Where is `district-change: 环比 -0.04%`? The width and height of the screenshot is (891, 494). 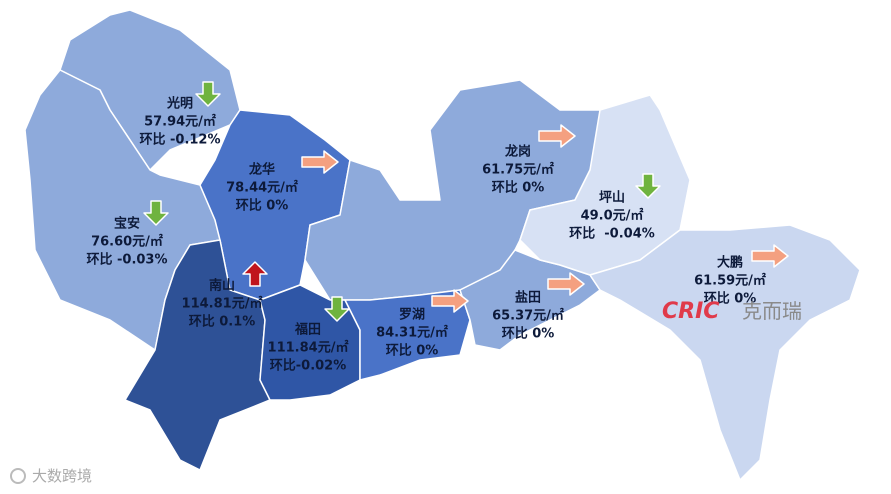 district-change: 环比 -0.04% is located at coordinates (612, 234).